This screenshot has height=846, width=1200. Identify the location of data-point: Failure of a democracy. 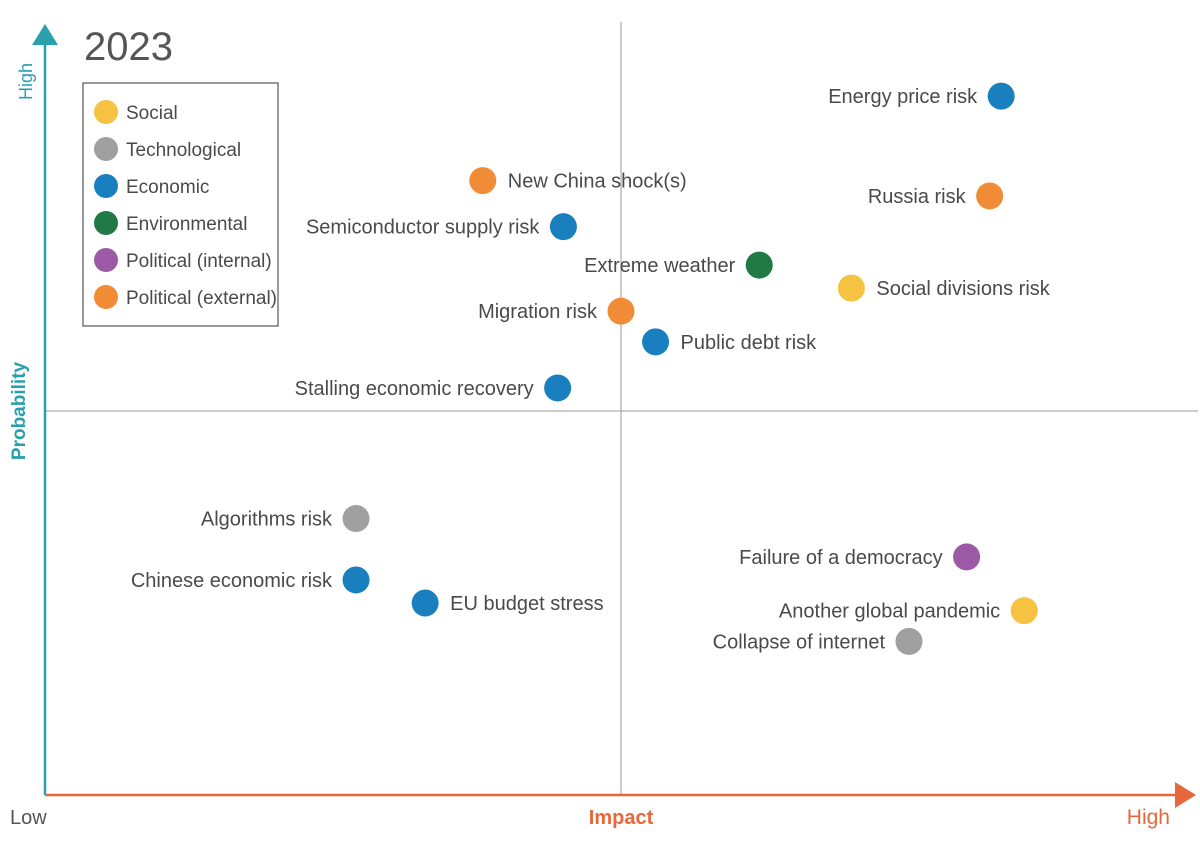
(860, 557).